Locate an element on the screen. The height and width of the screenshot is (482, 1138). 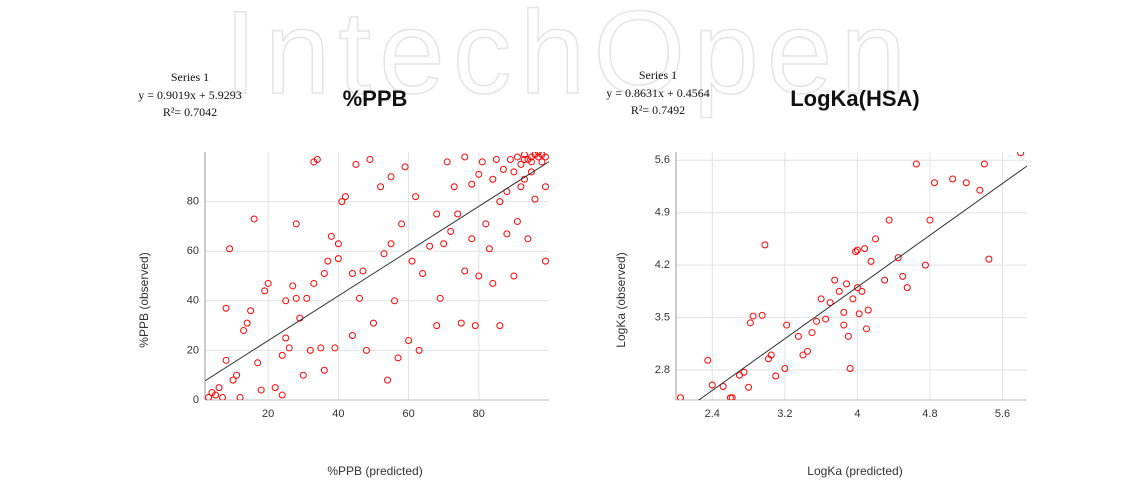
x-tick-label: 80 is located at coordinates (479, 414).